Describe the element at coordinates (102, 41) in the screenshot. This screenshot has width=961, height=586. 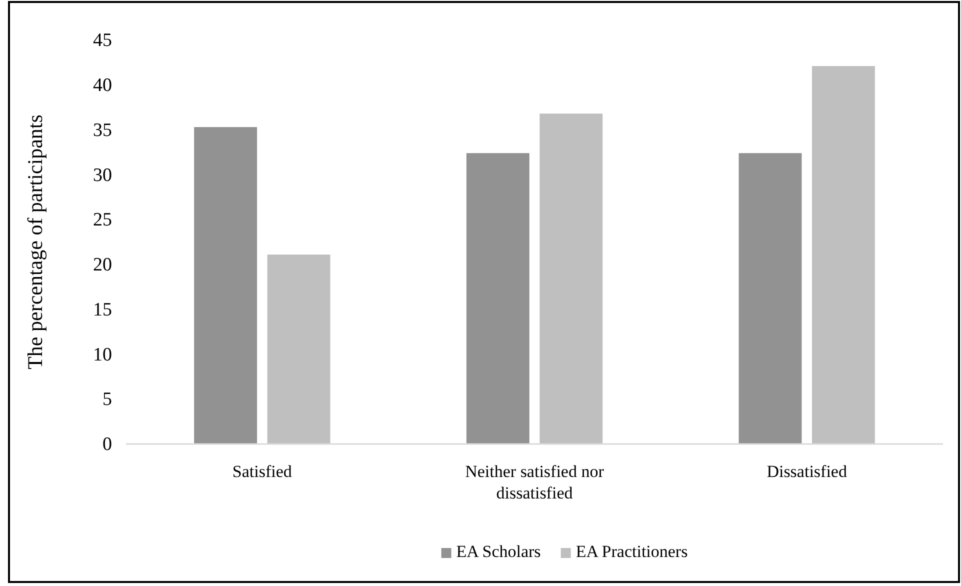
I see `y-tick-label: 45` at that location.